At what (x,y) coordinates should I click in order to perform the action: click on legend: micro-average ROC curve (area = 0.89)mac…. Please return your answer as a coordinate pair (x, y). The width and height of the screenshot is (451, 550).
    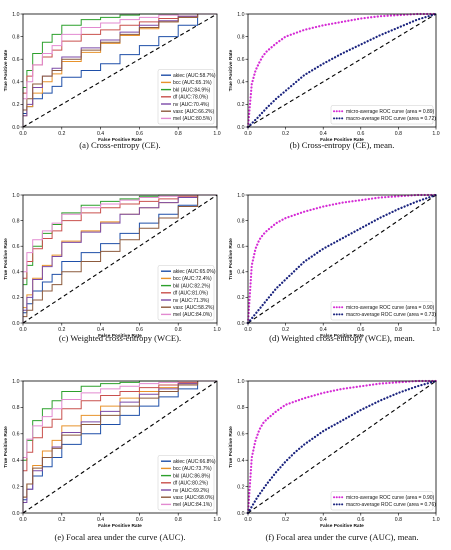
    Looking at the image, I should click on (383, 115).